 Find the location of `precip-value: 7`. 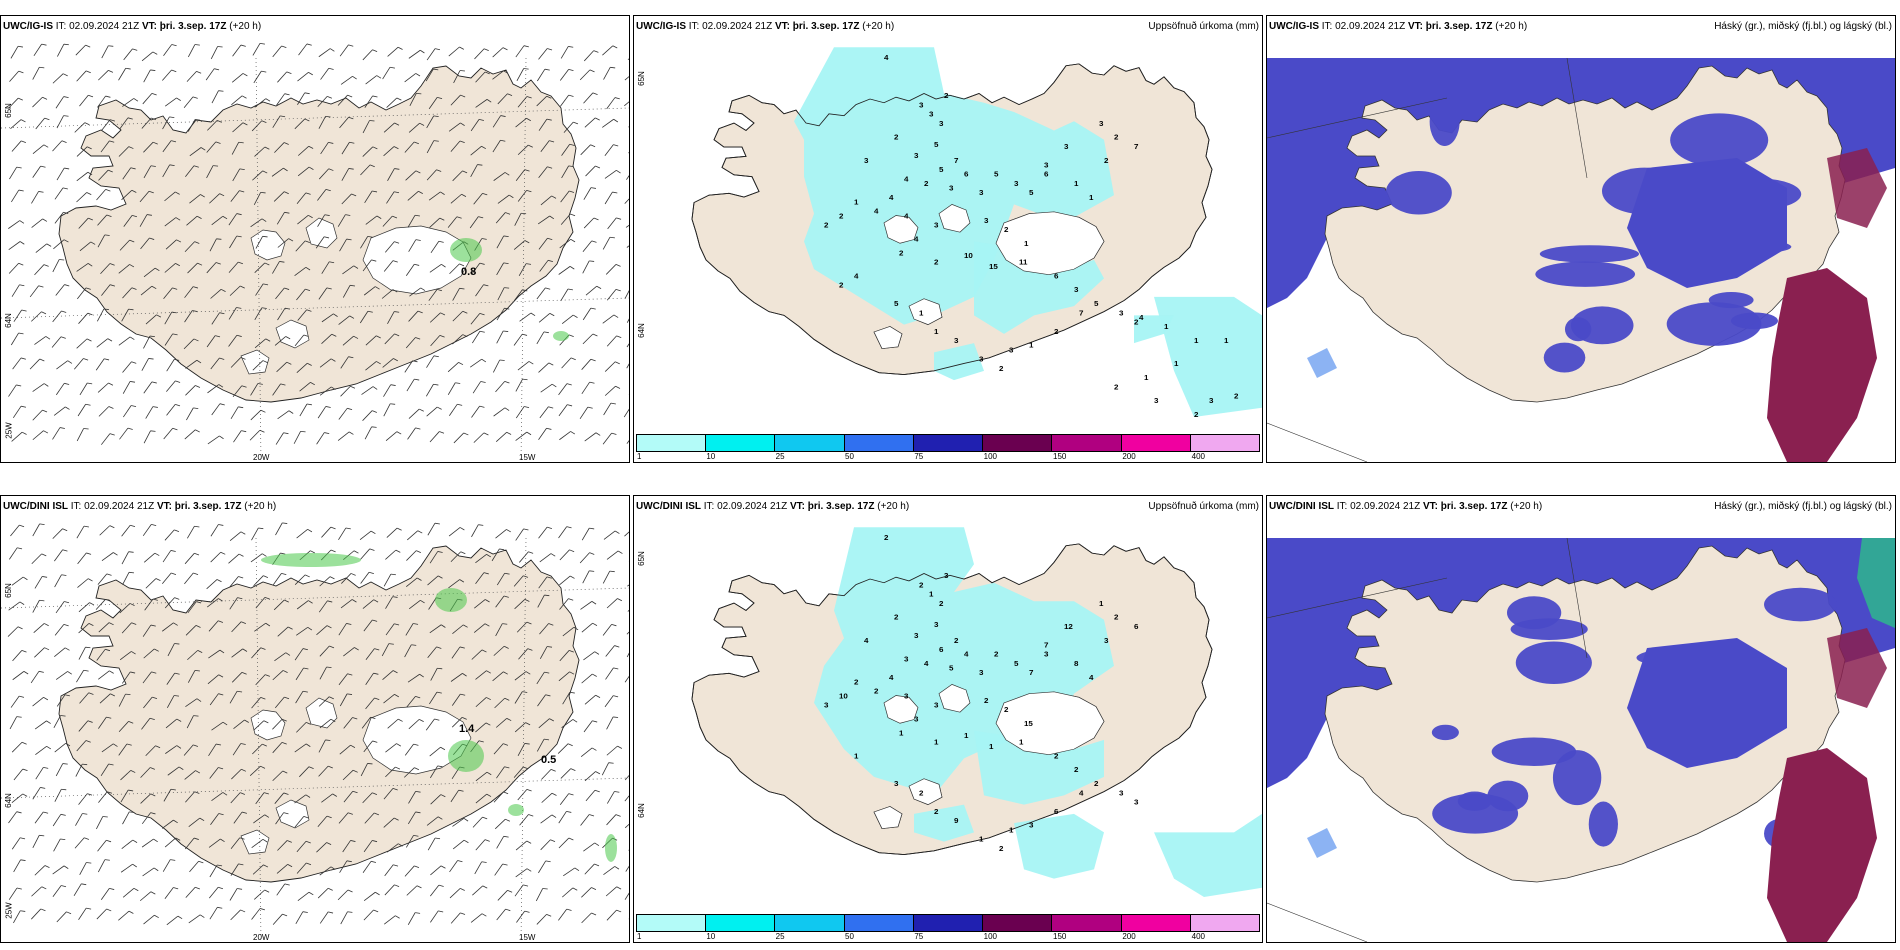

precip-value: 7 is located at coordinates (1046, 645).